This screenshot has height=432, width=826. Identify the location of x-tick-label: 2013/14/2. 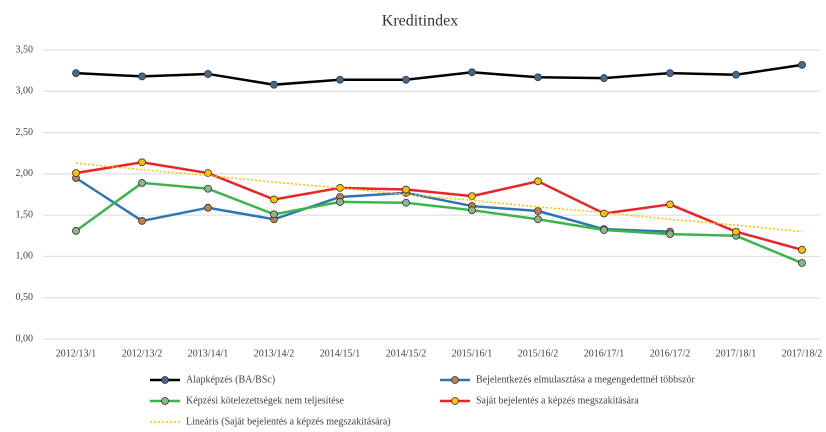
(274, 353).